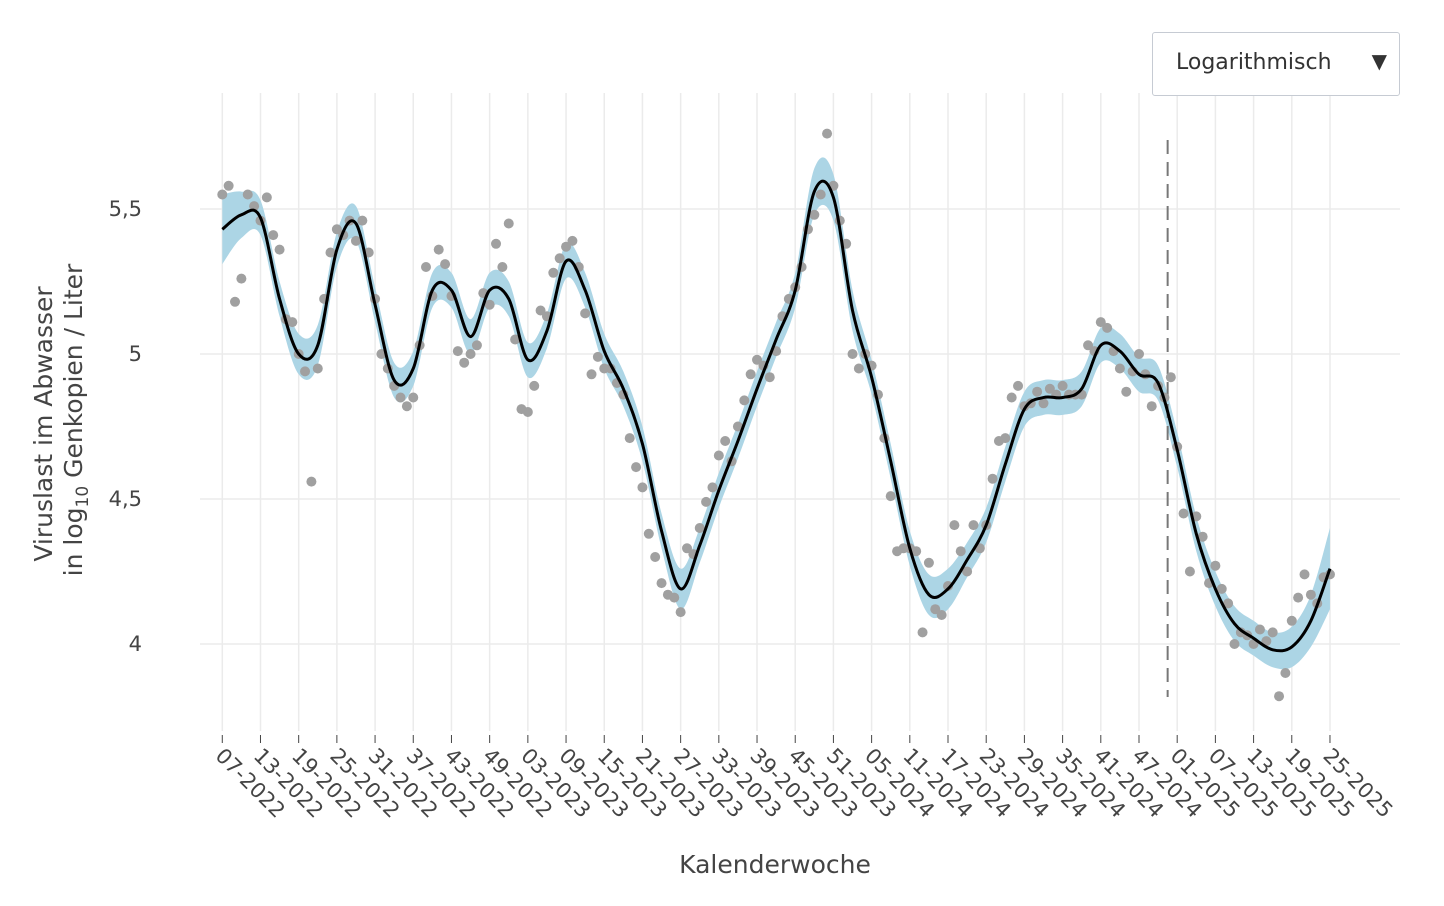  Describe the element at coordinates (83, 497) in the screenshot. I see `y-axis-title-sub: 10` at that location.